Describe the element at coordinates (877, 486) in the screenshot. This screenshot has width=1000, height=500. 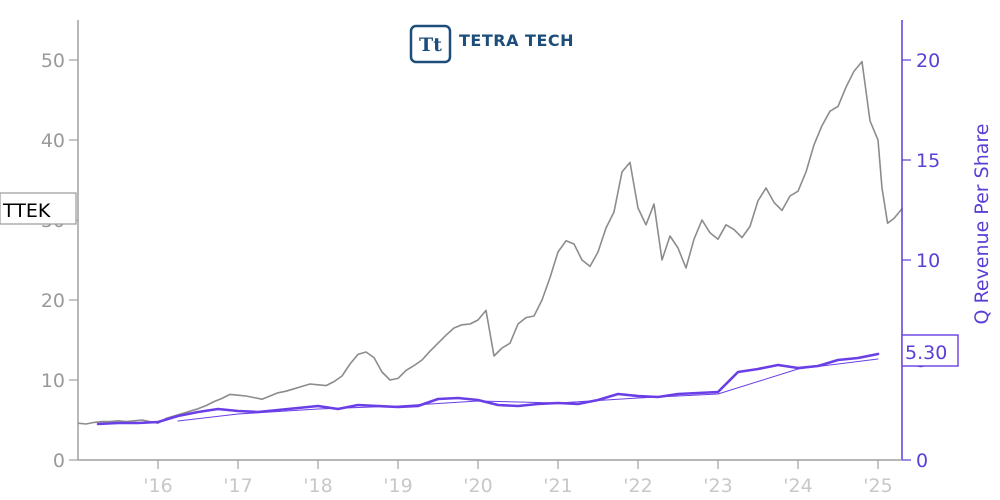
I see `x-tick-label: '25` at that location.